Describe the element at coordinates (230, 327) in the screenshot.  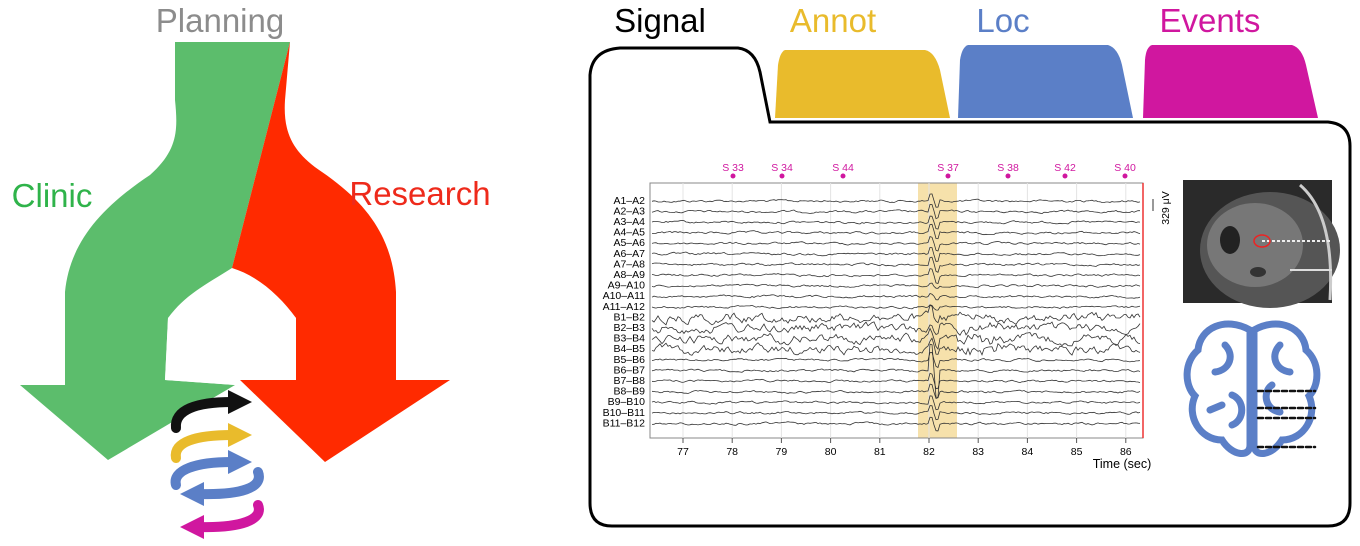
I see `gap` at that location.